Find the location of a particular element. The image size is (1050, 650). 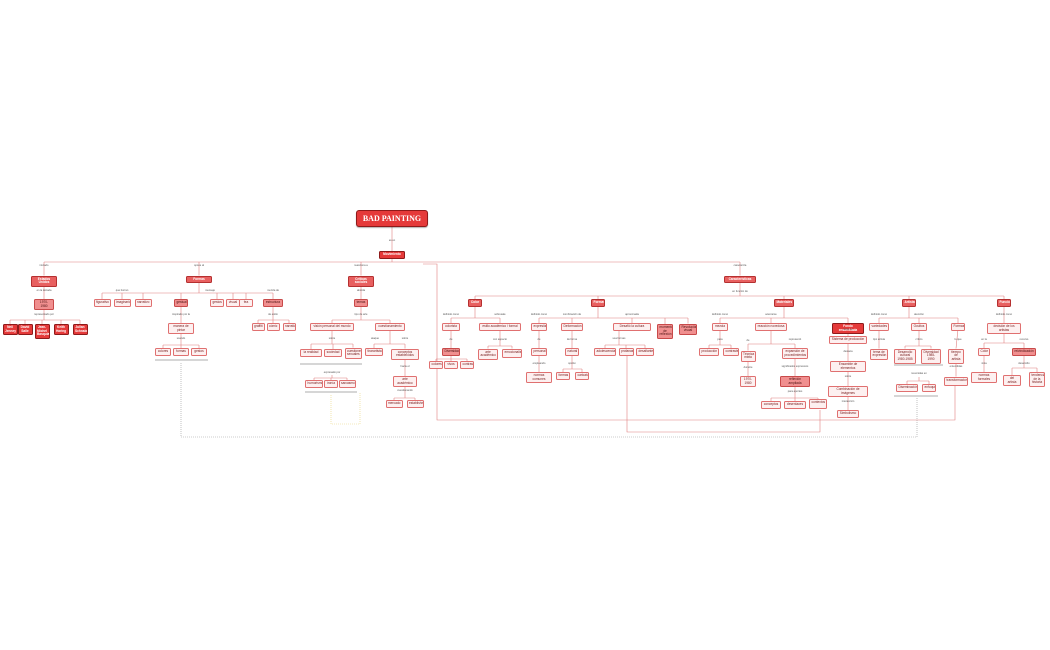

feature-node: producción is located at coordinates (709, 352).